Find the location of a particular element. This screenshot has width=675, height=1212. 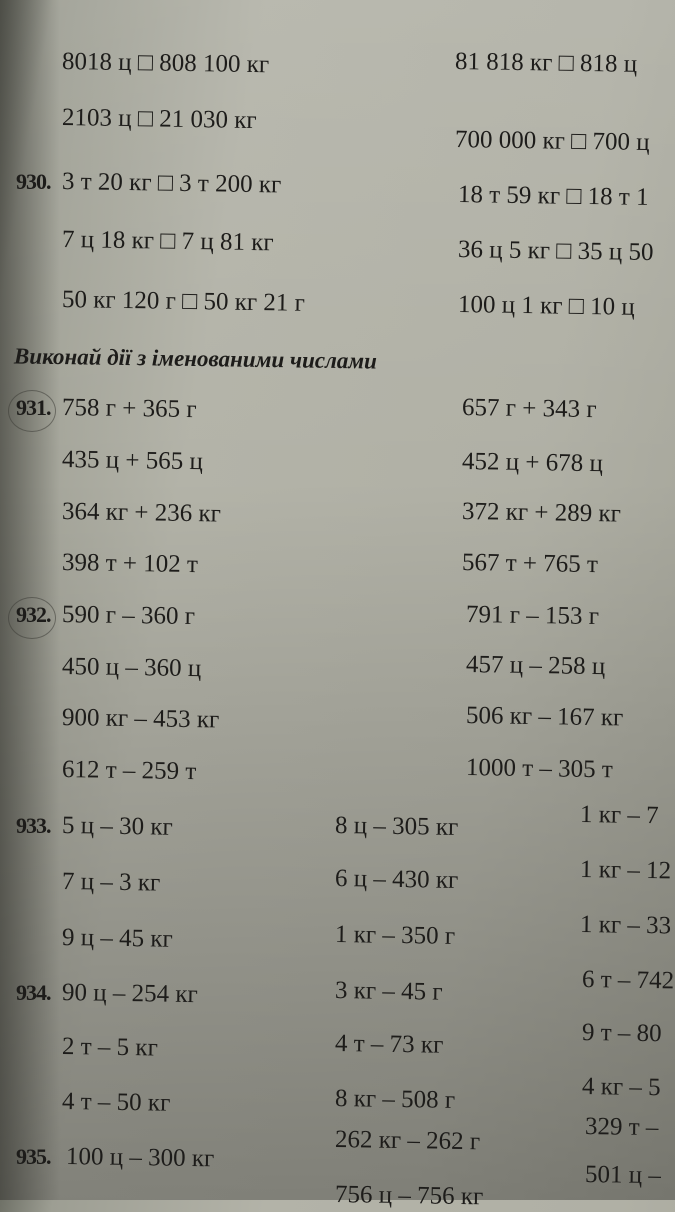

exercise-expression: 1 кг – 33 is located at coordinates (625, 925).